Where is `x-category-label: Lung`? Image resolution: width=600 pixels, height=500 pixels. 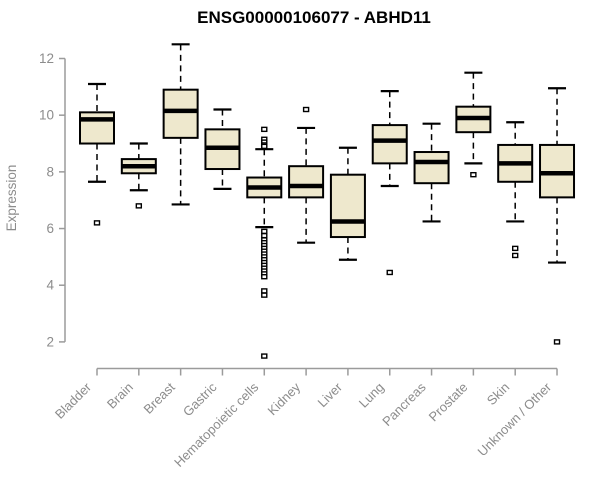 x-category-label: Lung is located at coordinates (371, 395).